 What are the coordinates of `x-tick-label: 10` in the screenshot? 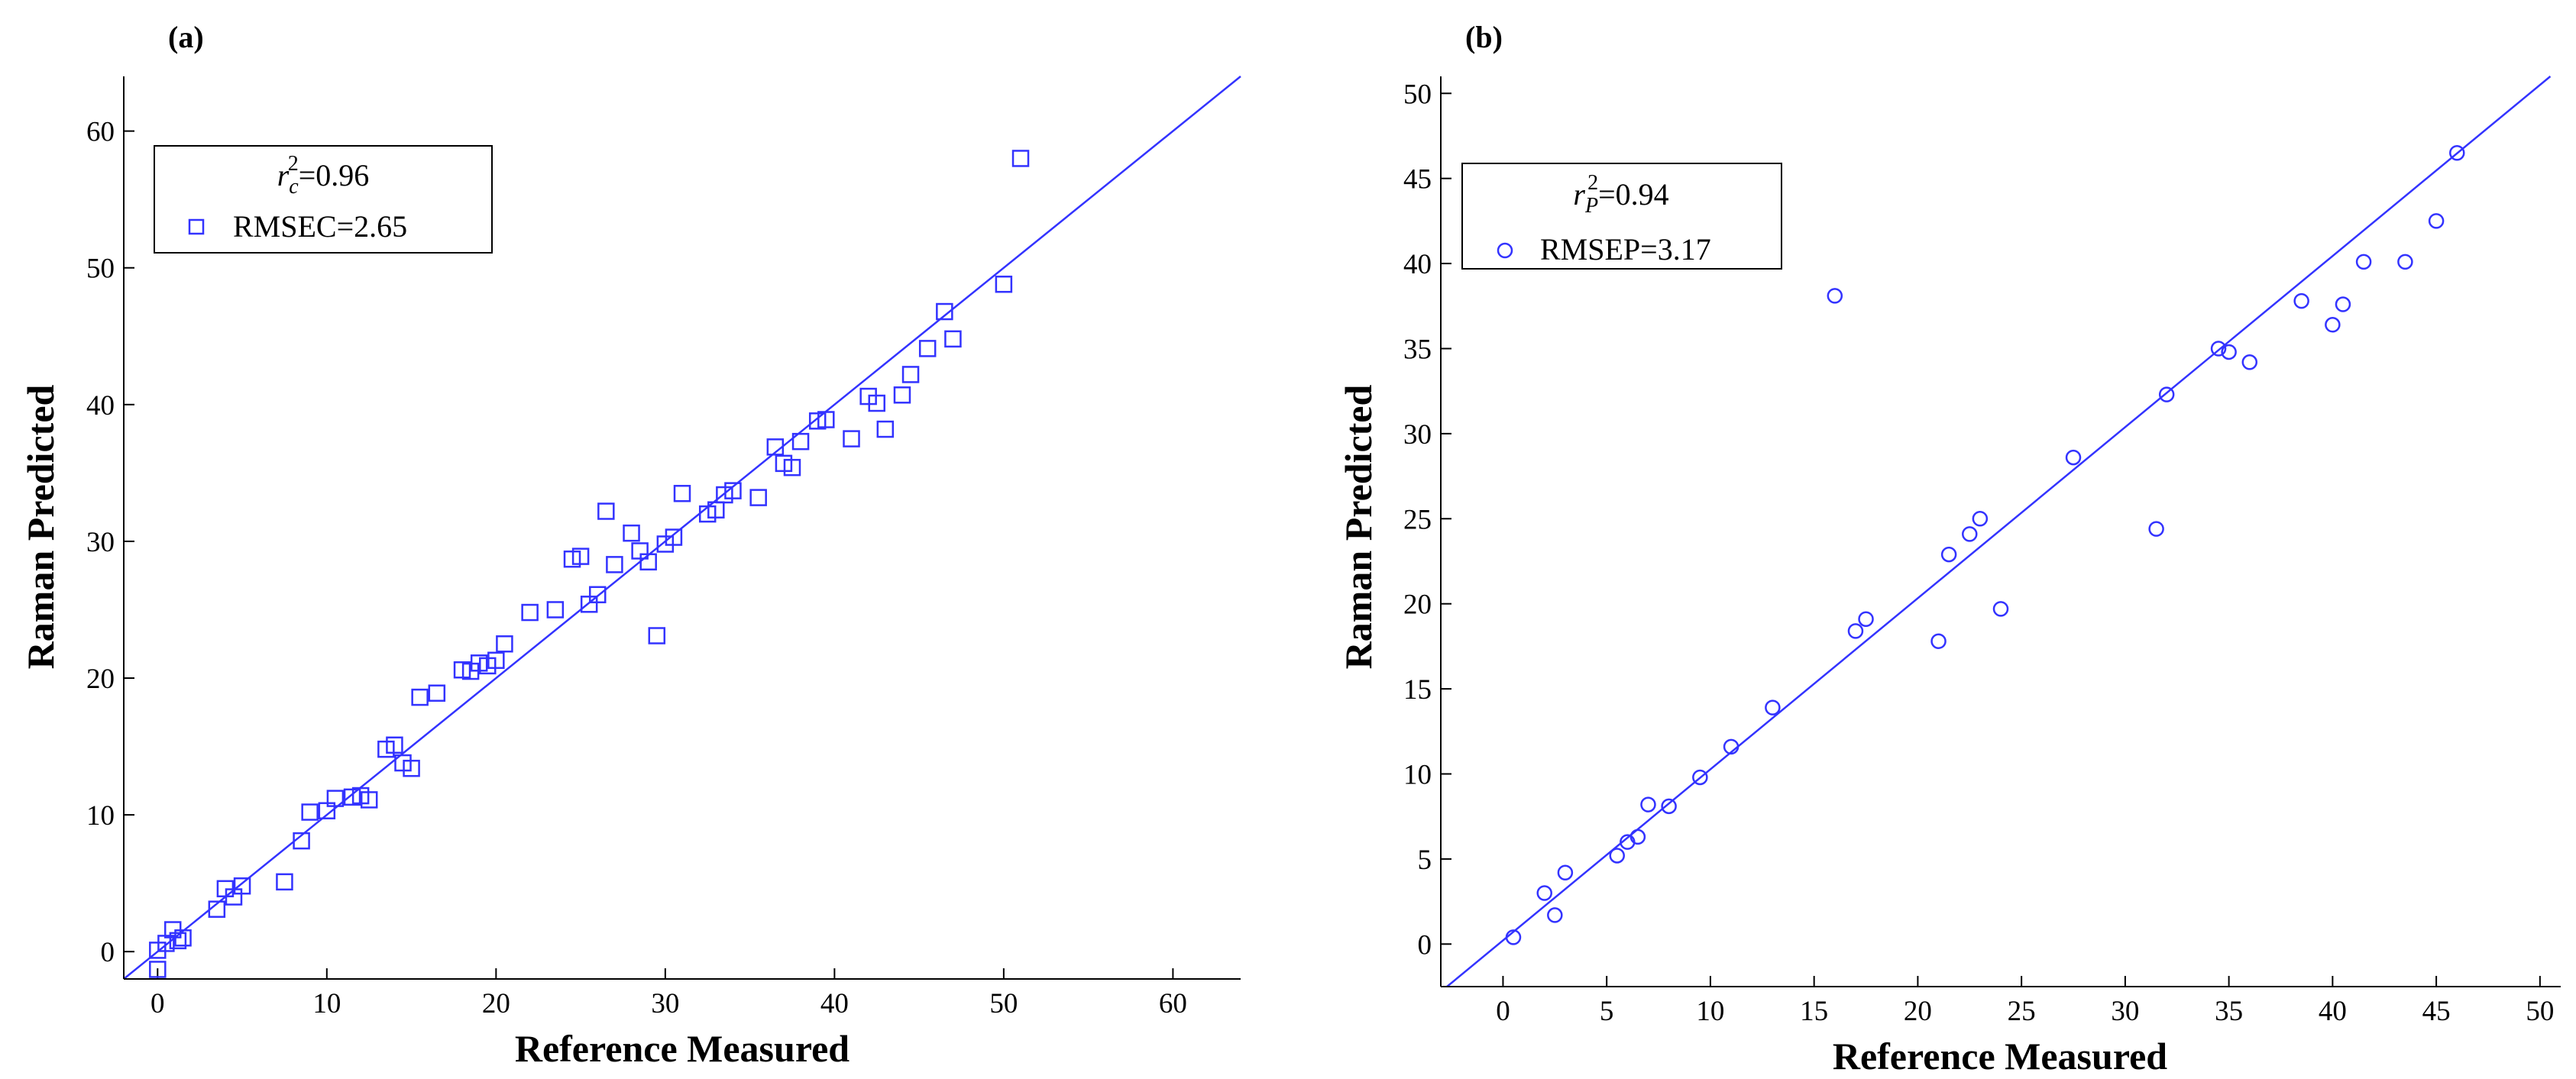 It's located at (1710, 1011).